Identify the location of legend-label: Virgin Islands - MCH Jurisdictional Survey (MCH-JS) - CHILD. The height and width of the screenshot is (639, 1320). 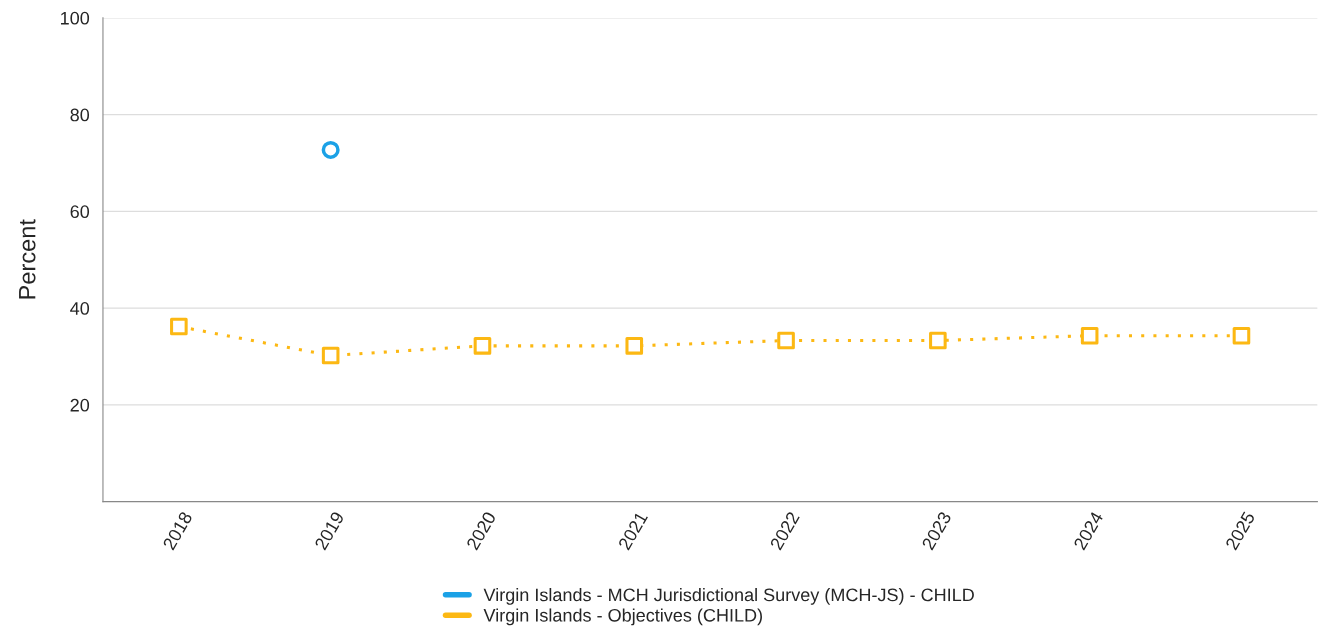
(728, 596).